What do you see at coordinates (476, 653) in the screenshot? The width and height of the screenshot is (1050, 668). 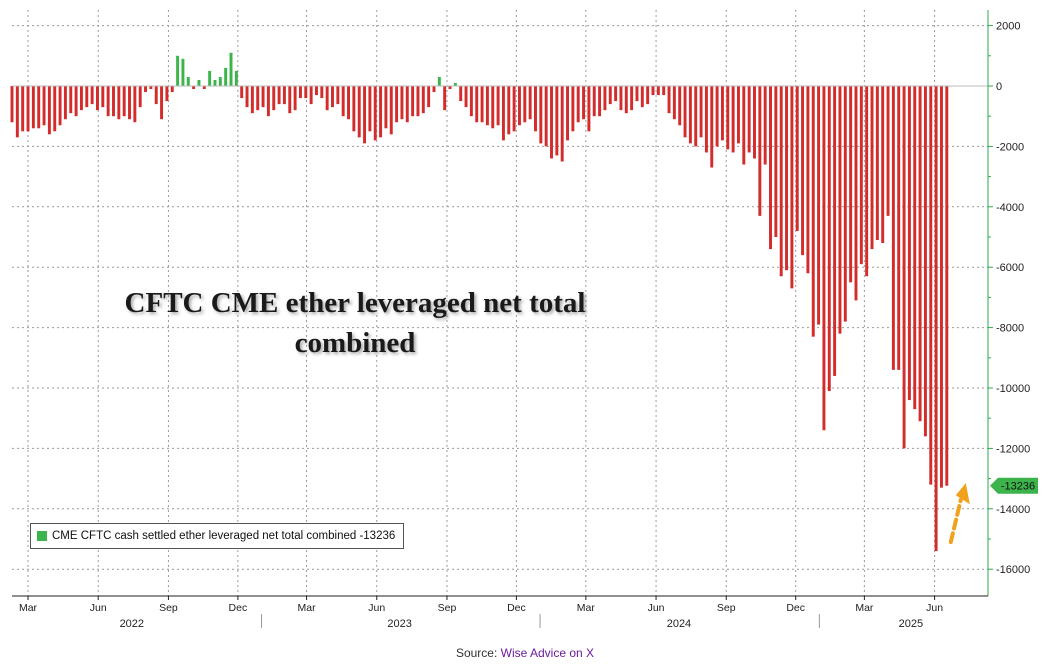 I see `source-prefix: Source:` at bounding box center [476, 653].